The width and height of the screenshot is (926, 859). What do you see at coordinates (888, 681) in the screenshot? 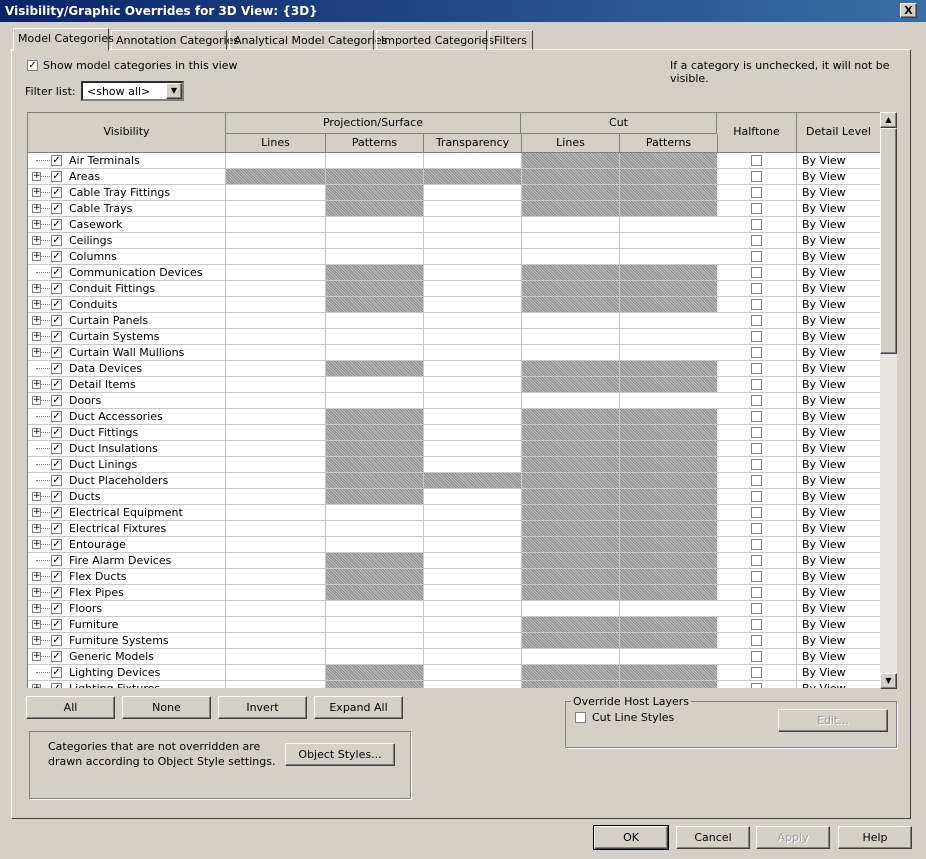
I see `scroll-down: ▼` at bounding box center [888, 681].